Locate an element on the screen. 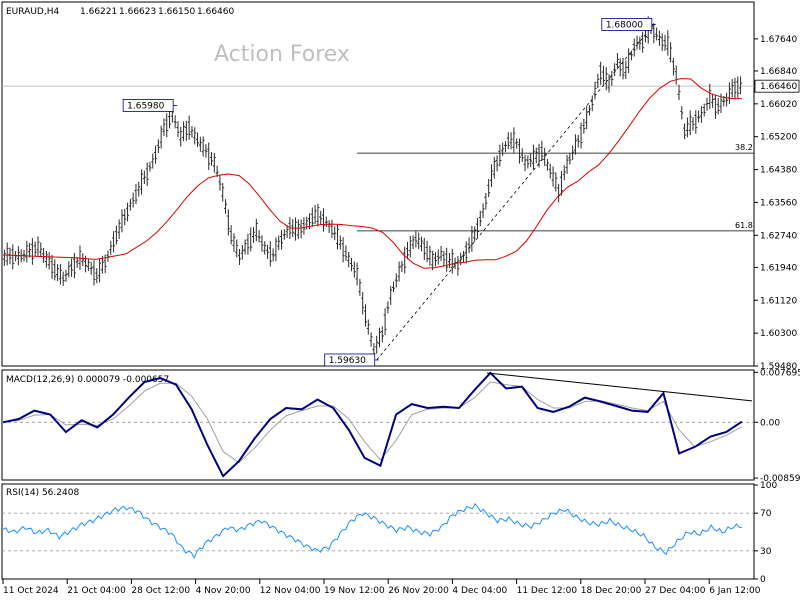 Image resolution: width=800 pixels, height=600 pixels. price-tick-label: 1.60300 is located at coordinates (778, 334).